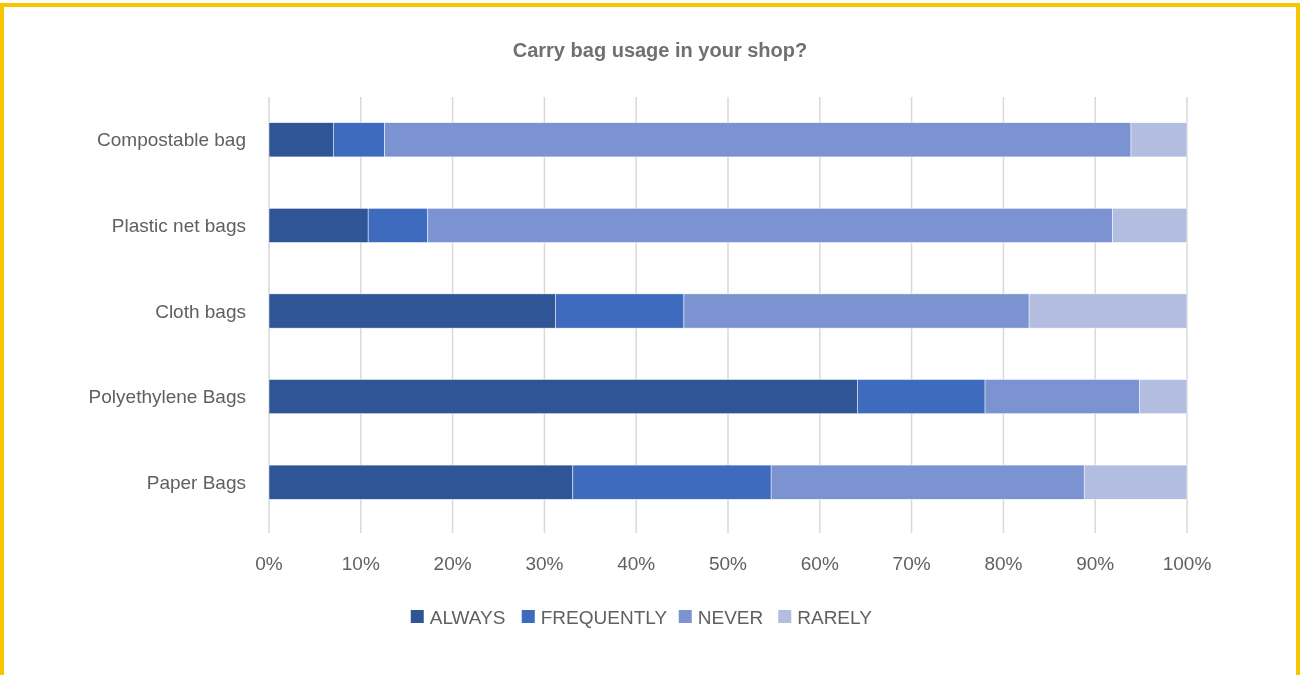  Describe the element at coordinates (1187, 563) in the screenshot. I see `x-tick-label: 100%` at that location.